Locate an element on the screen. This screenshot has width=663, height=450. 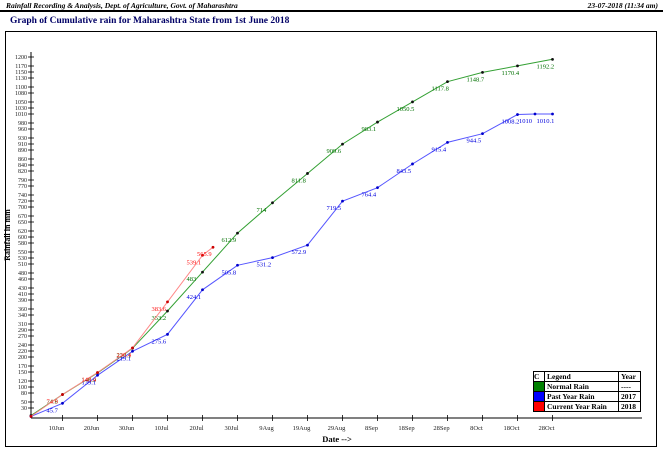
data-label: 764.4 is located at coordinates (369, 195).